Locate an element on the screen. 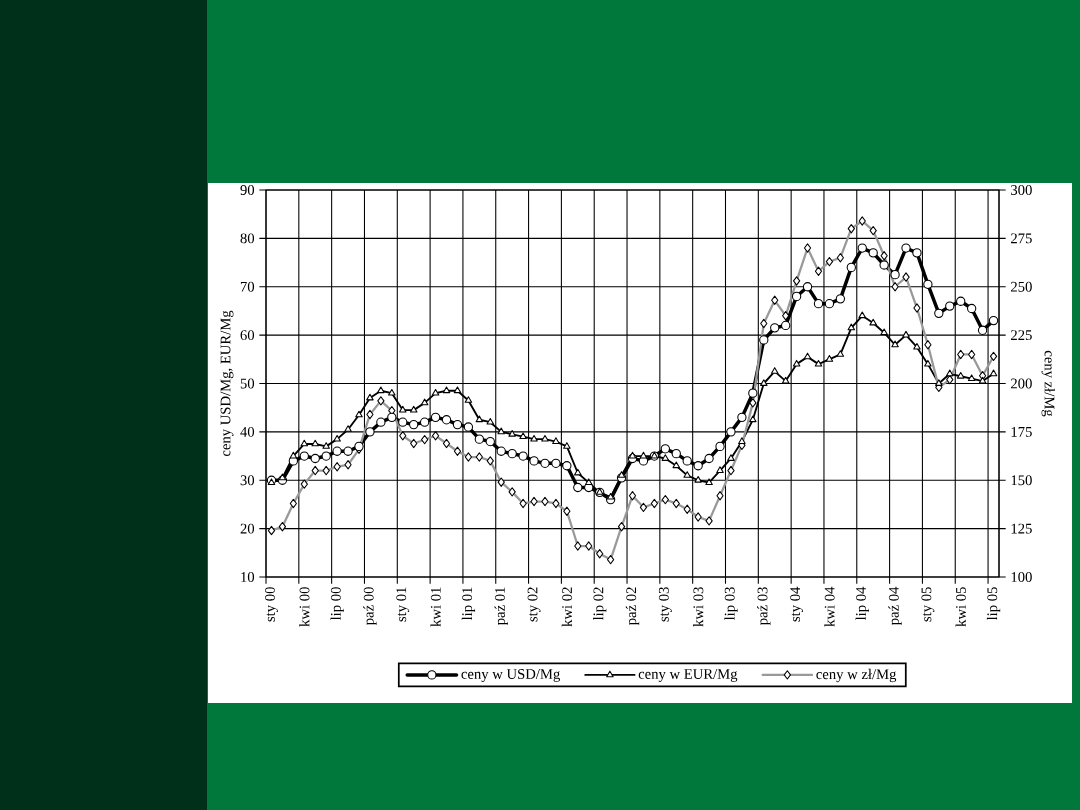 The width and height of the screenshot is (1080, 810). x-tick-label: lip 04 is located at coordinates (862, 603).